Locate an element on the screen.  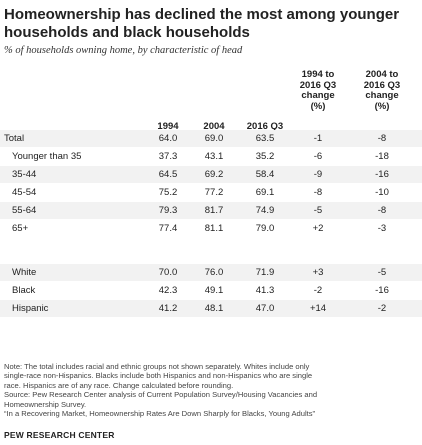
table-row: 55-64 79.3 81.7 74.9 -5 -8 is located at coordinates (211, 210).